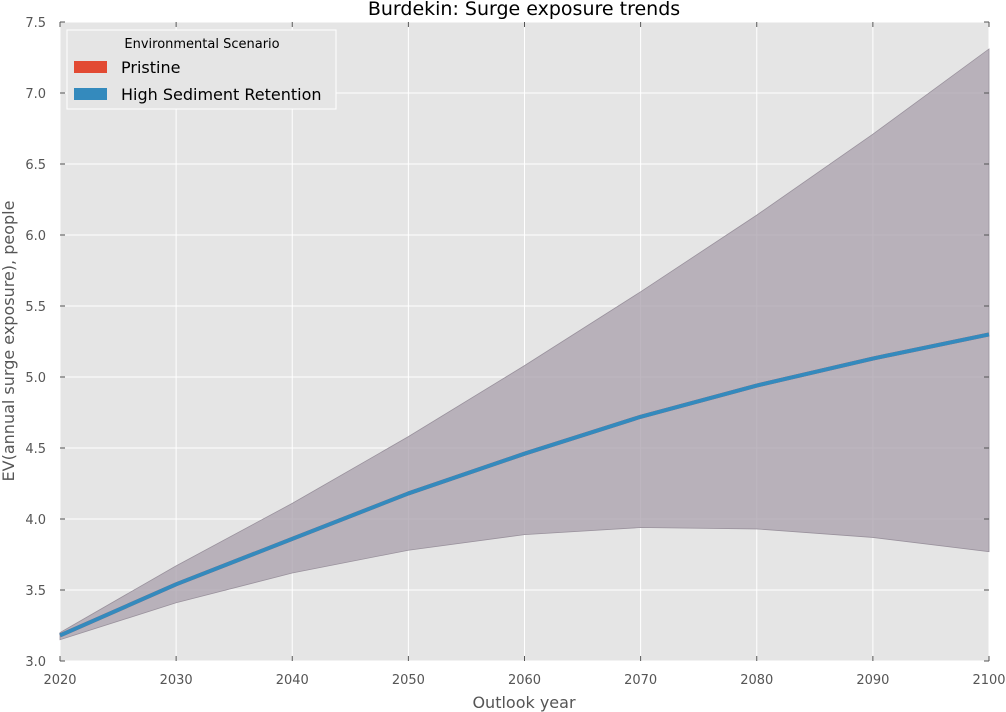 The height and width of the screenshot is (712, 1006). Describe the element at coordinates (35, 236) in the screenshot. I see `y-tick-label: 6.0` at that location.